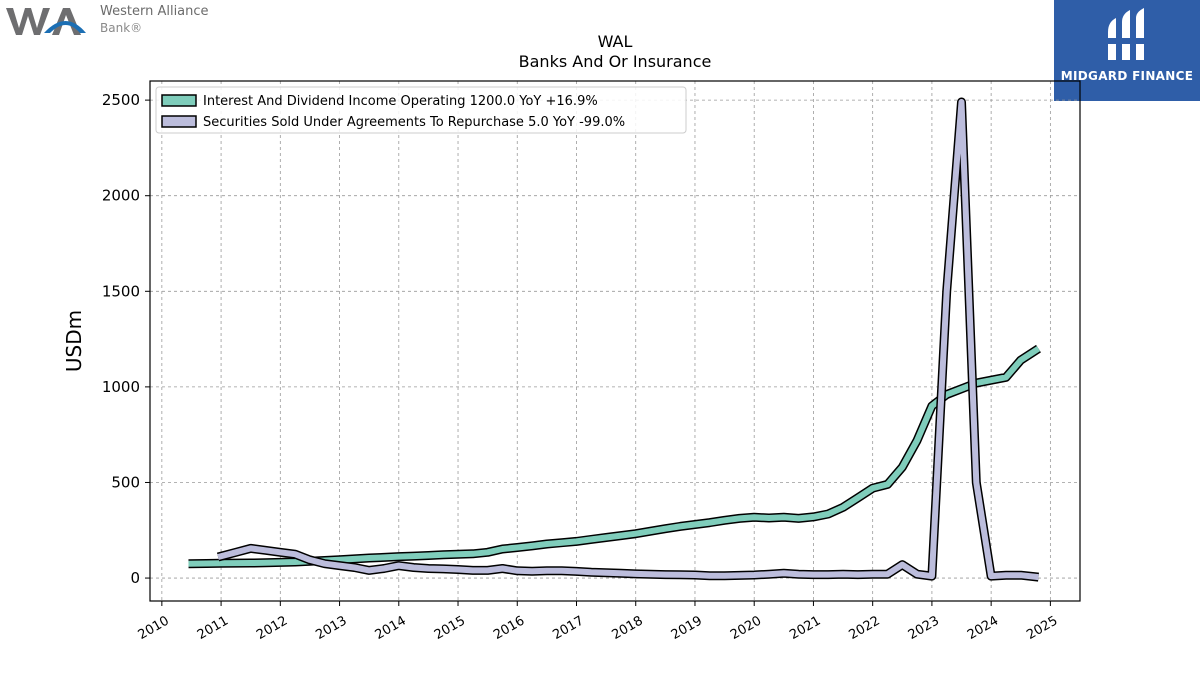  I want to click on x-tick-label: 2022, so click(865, 628).